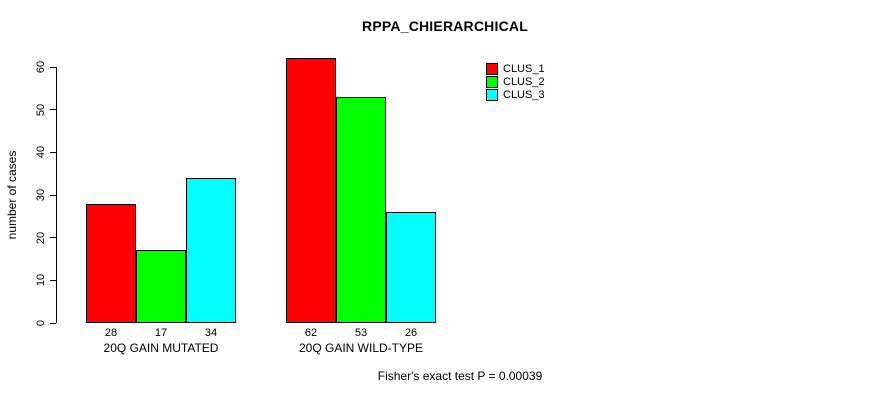  What do you see at coordinates (524, 82) in the screenshot?
I see `legend-label: CLUS_2` at bounding box center [524, 82].